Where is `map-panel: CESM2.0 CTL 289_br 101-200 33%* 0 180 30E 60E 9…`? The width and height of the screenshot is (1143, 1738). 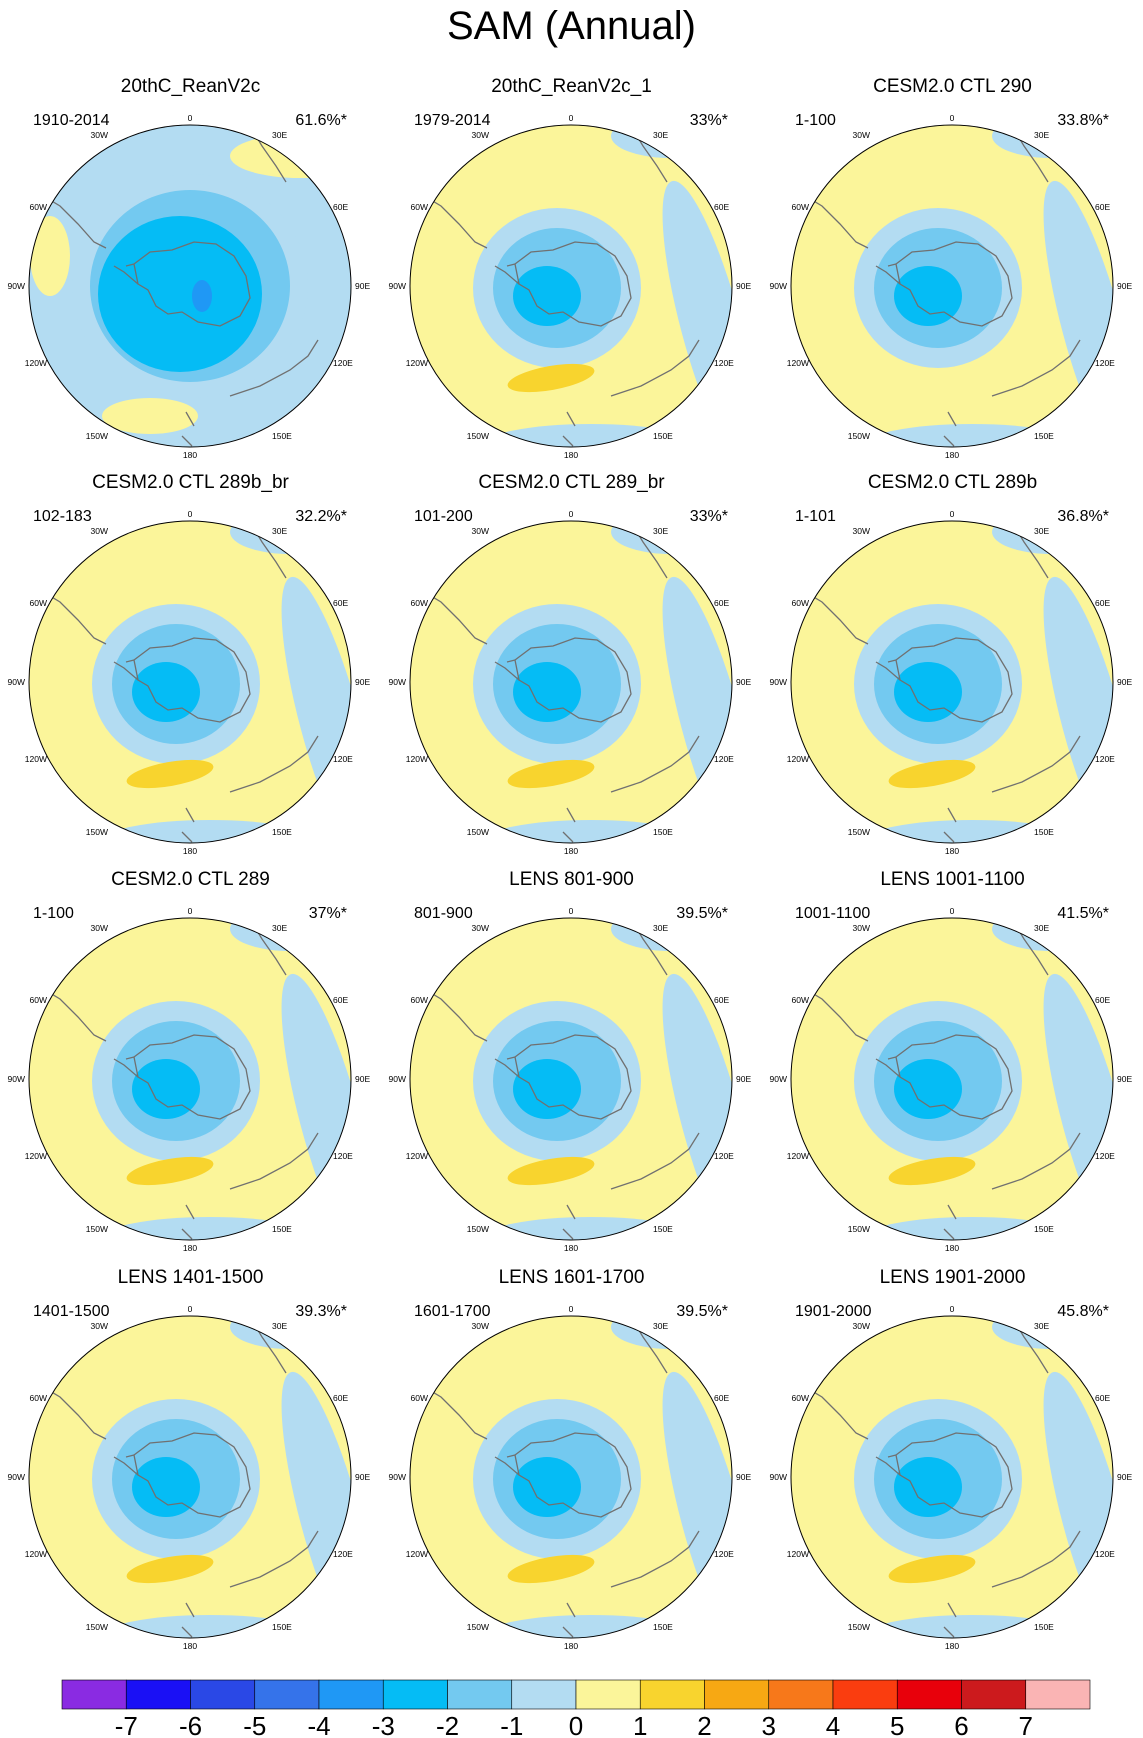
map-panel: CESM2.0 CTL 289_br 101-200 33%* 0 180 30E 60E 9… is located at coordinates (571, 670).